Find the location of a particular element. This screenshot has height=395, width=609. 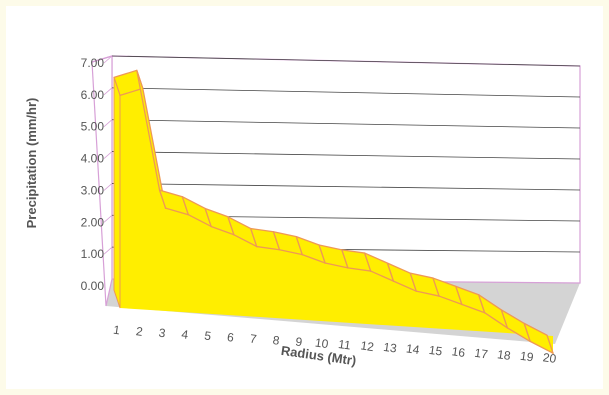

x-tick-label: 5 is located at coordinates (207, 336).